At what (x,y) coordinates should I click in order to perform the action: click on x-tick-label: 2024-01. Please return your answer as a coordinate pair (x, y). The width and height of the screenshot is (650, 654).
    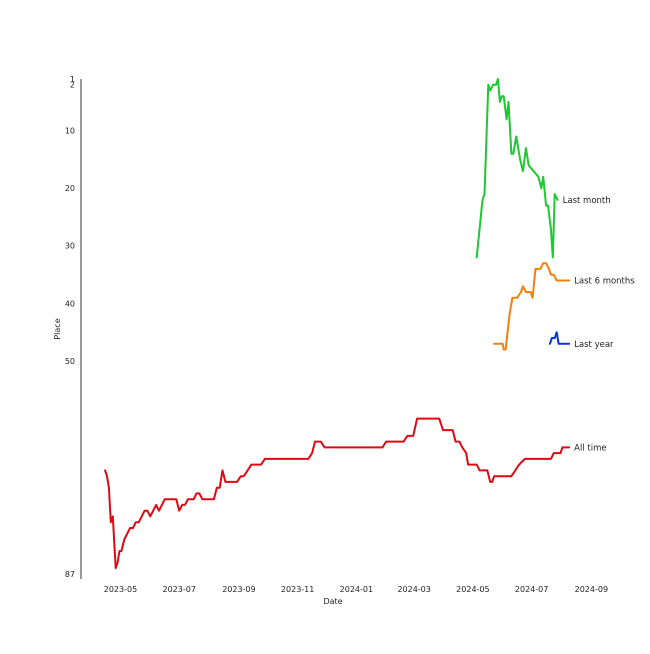
    Looking at the image, I should click on (356, 589).